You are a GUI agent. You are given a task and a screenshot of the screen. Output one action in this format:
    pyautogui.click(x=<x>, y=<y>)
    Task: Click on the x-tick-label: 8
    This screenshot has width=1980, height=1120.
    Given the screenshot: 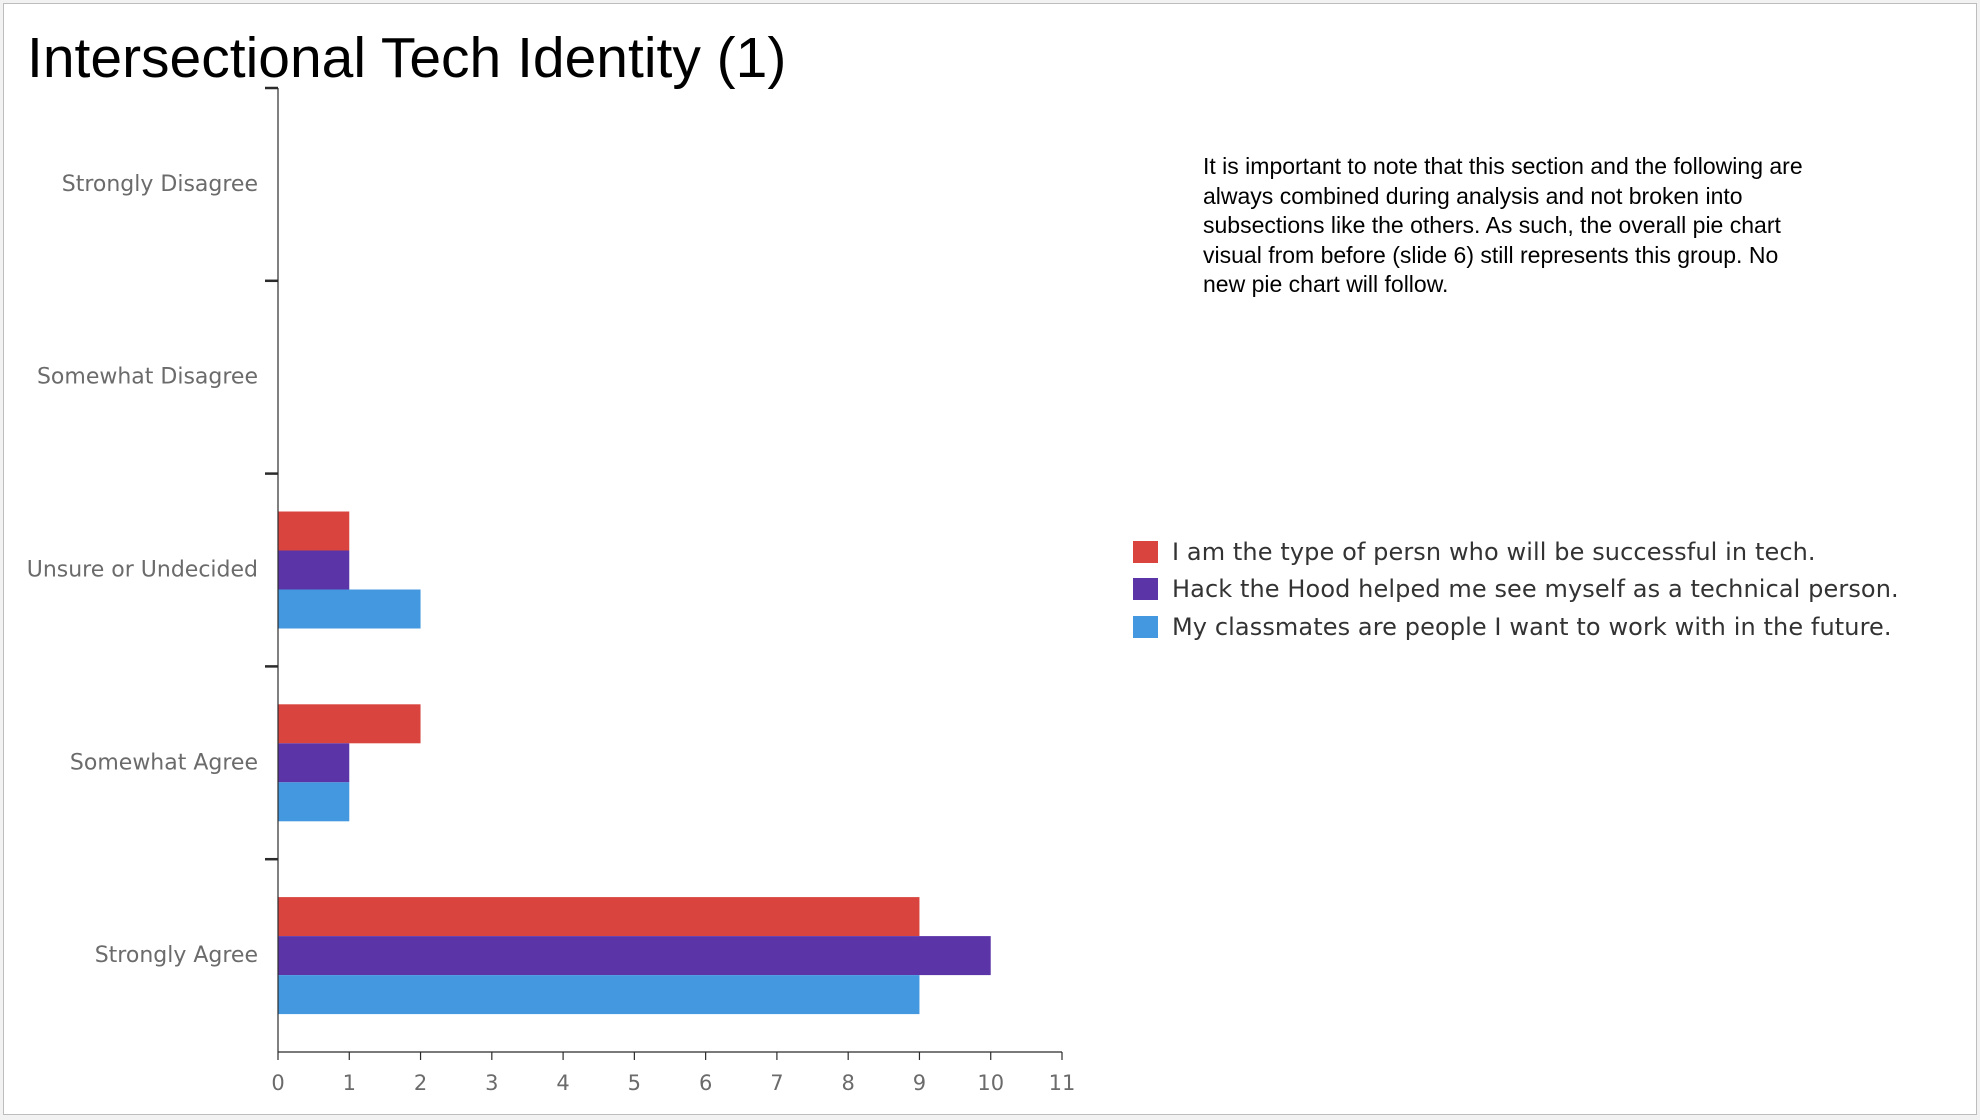 What is the action you would take?
    pyautogui.click(x=847, y=1083)
    